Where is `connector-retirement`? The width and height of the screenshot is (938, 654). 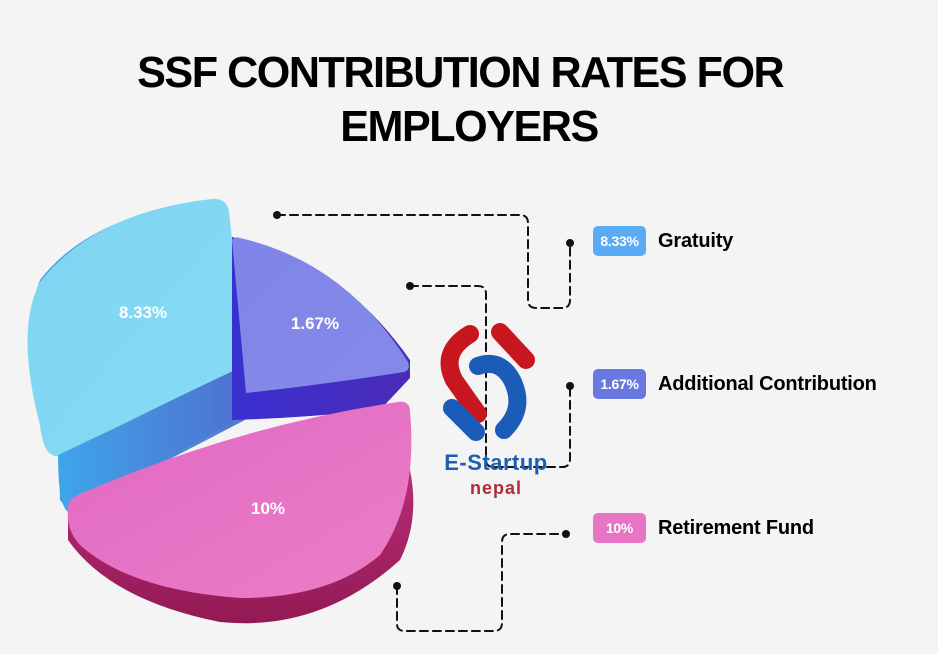 connector-retirement is located at coordinates (481, 582).